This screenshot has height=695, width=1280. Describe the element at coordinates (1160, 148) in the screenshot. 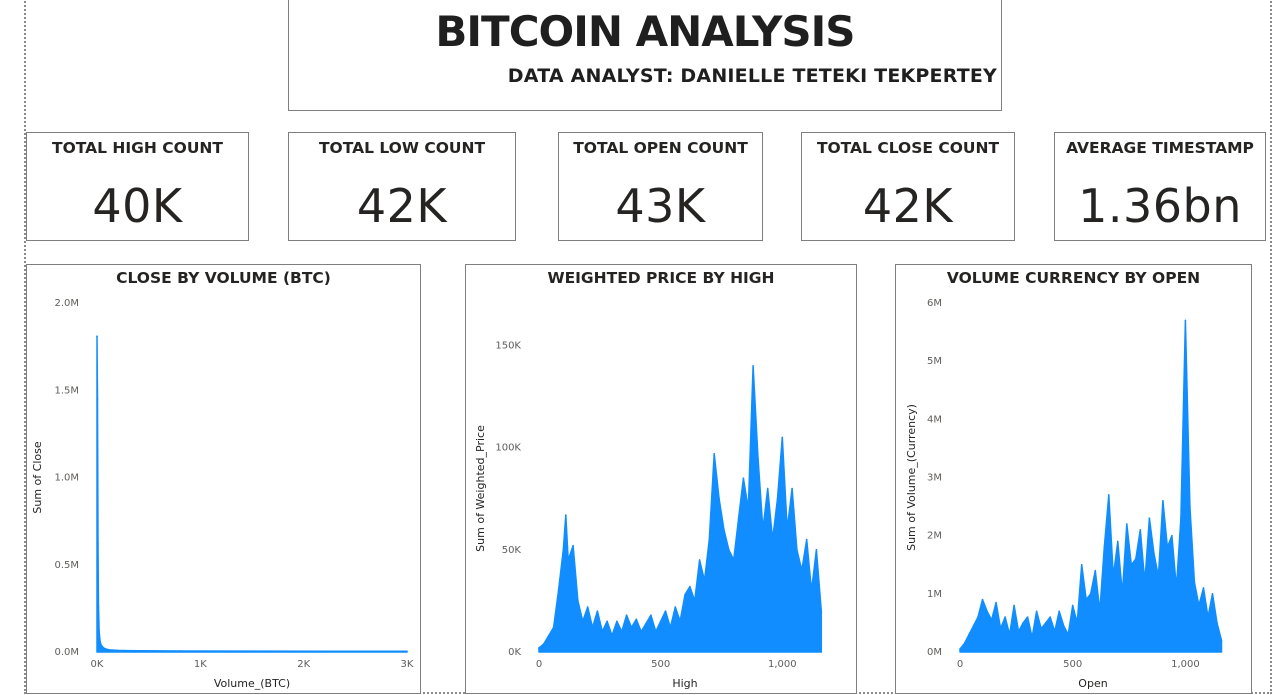

I see `kpi-label: AVERAGE TIMESTAMP` at that location.